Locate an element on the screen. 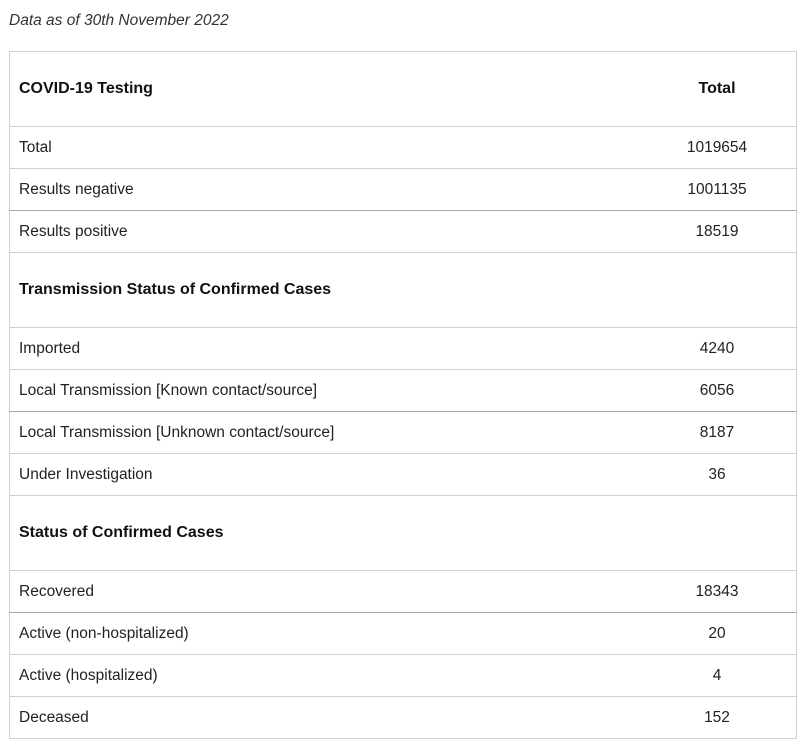  row-value: 20 is located at coordinates (717, 633).